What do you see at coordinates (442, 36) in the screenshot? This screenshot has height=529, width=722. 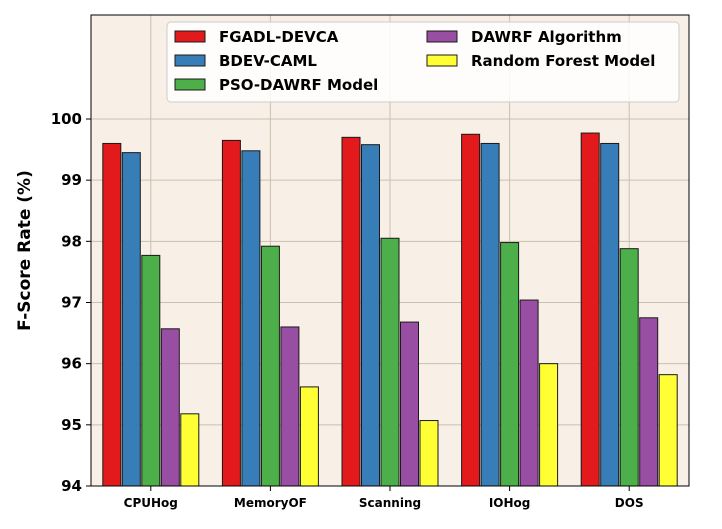 I see `legend-swatch-dawrf-algorithm` at bounding box center [442, 36].